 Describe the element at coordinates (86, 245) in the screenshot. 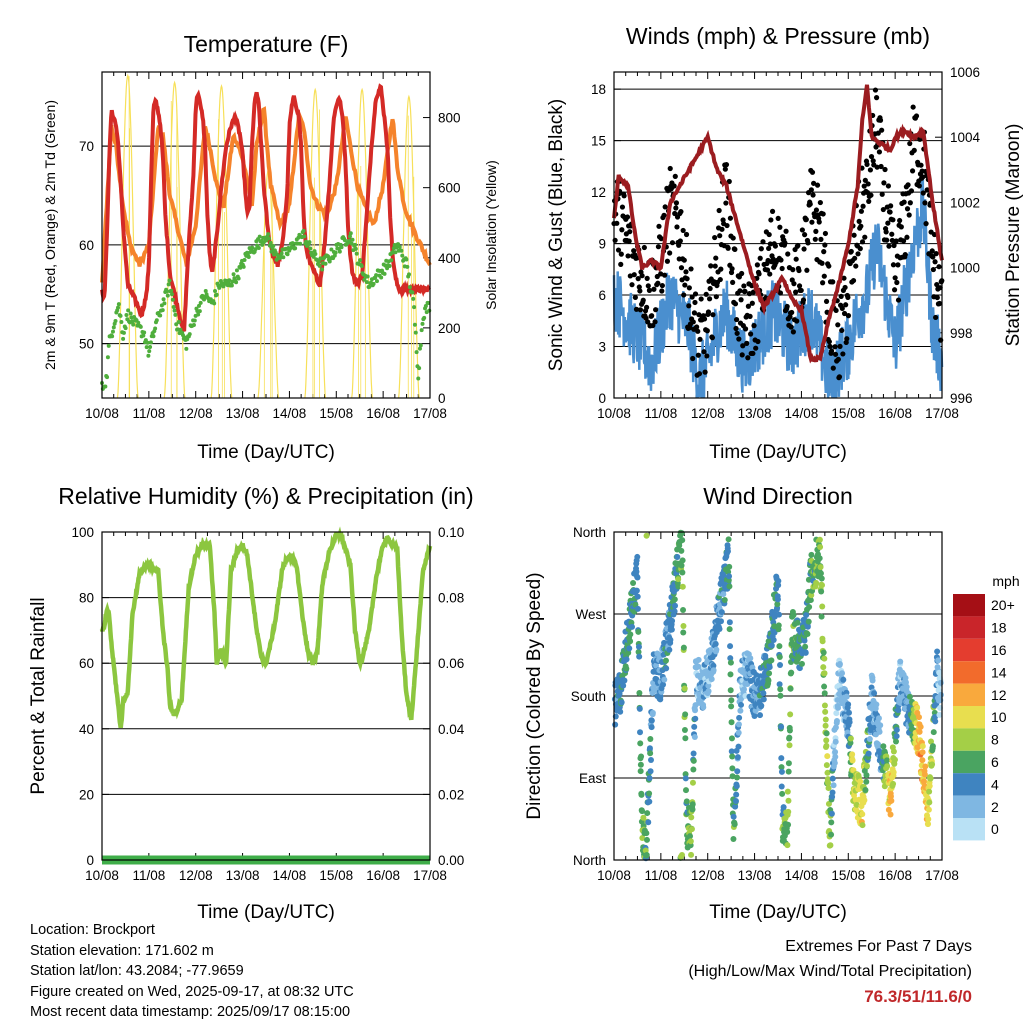

I see `y-tick-label: 60` at that location.